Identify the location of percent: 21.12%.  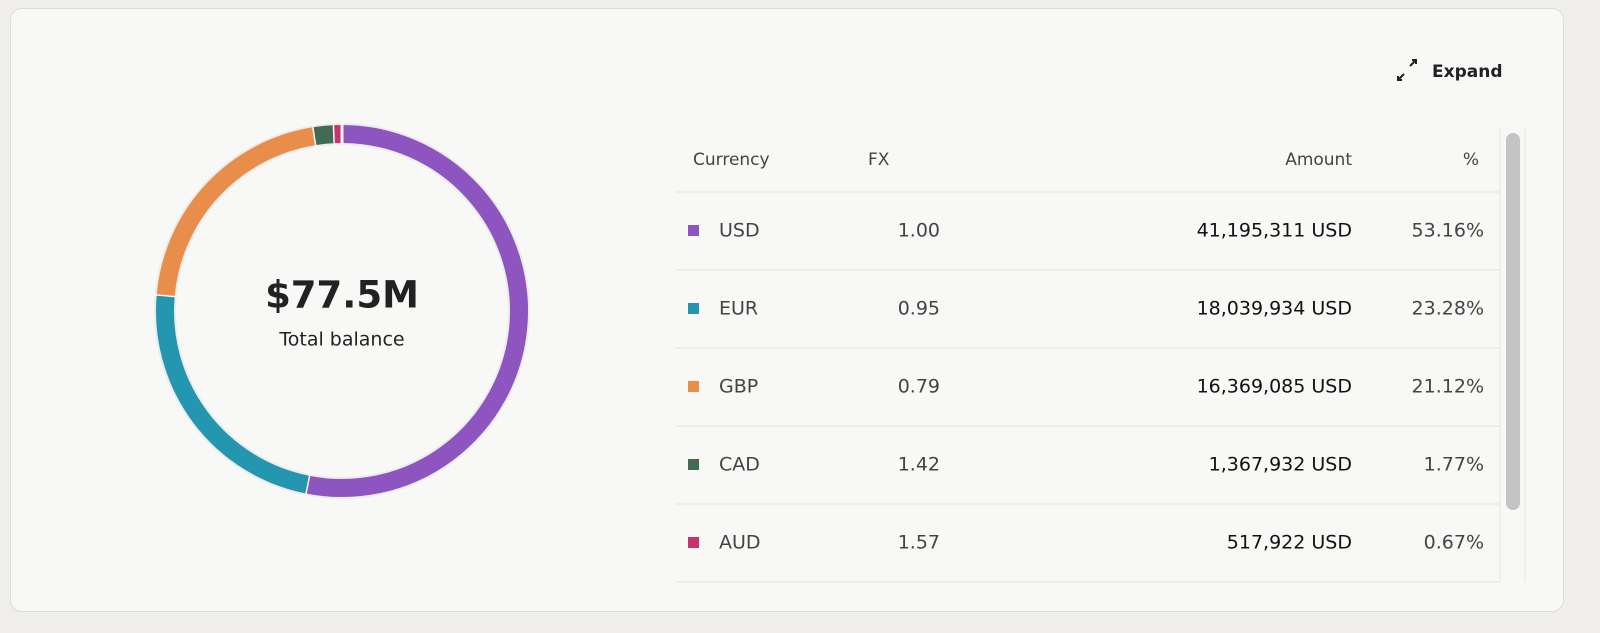
(1448, 387).